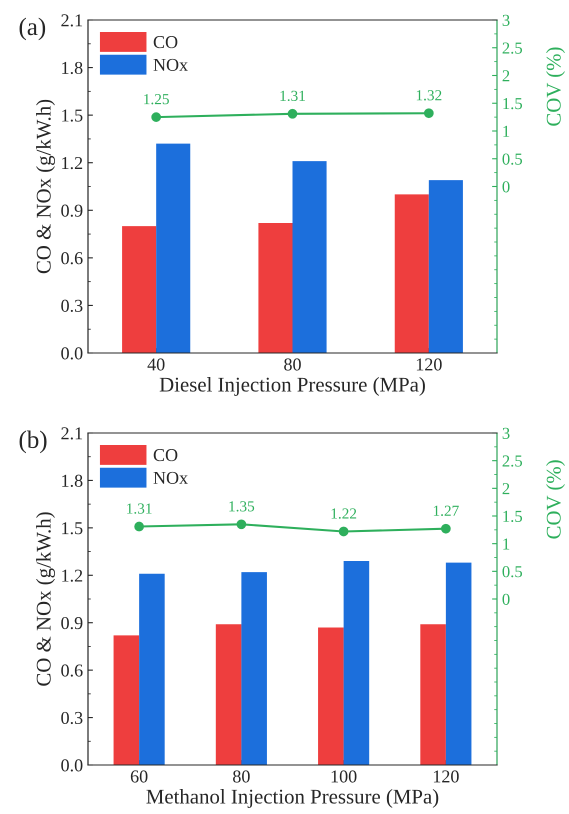  I want to click on x-axis-title: Methanol Injection Pressure (MPa), so click(292, 798).